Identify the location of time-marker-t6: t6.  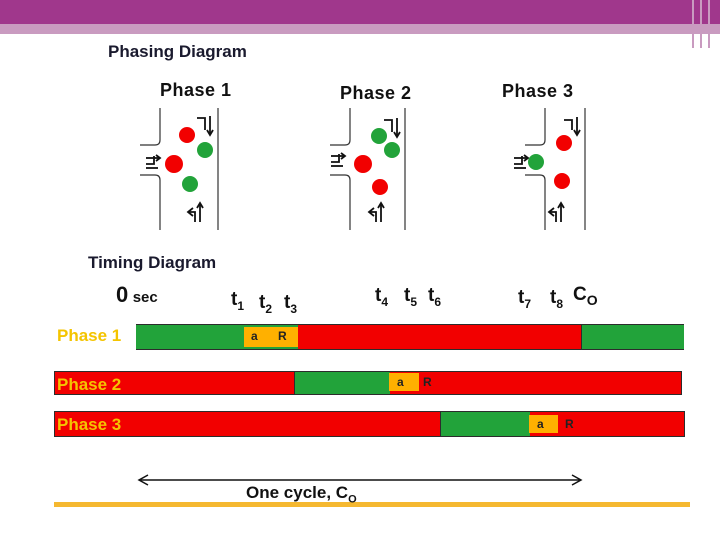
(435, 297).